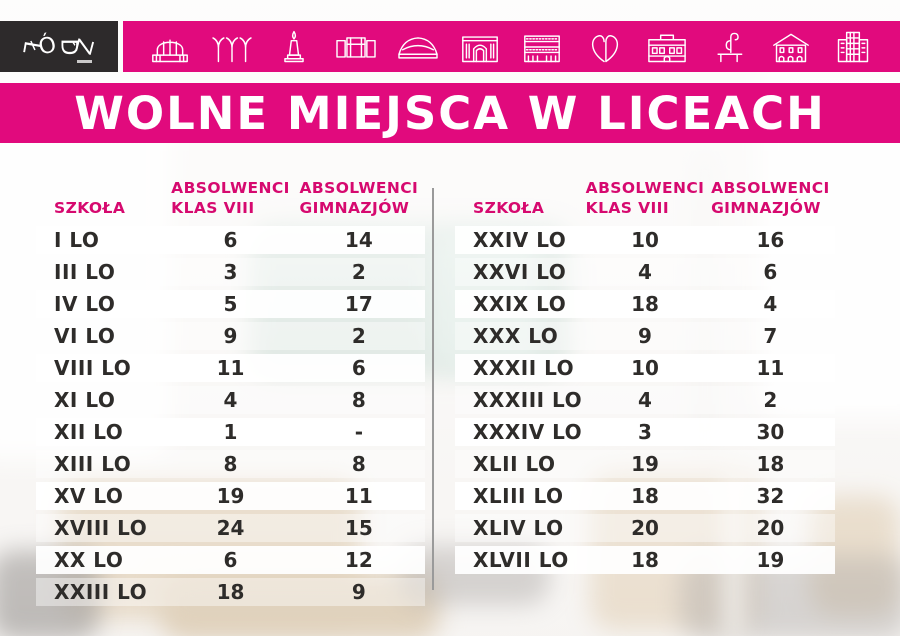 The image size is (900, 636). Describe the element at coordinates (450, 113) in the screenshot. I see `page-title: WOLNE MIEJSCA W LICEACH` at that location.